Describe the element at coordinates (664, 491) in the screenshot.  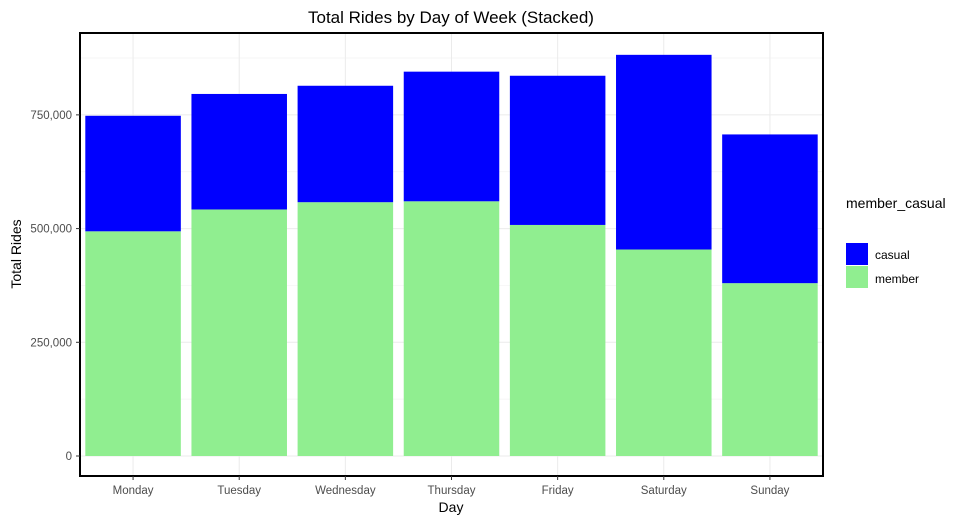
I see `x-tick-label-saturday: Saturday` at that location.